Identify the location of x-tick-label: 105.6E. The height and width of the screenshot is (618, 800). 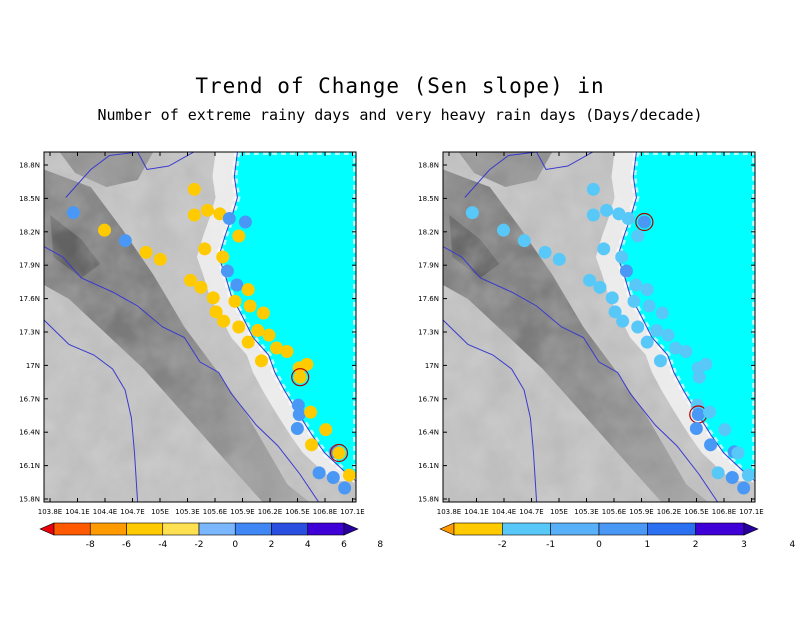
(215, 512).